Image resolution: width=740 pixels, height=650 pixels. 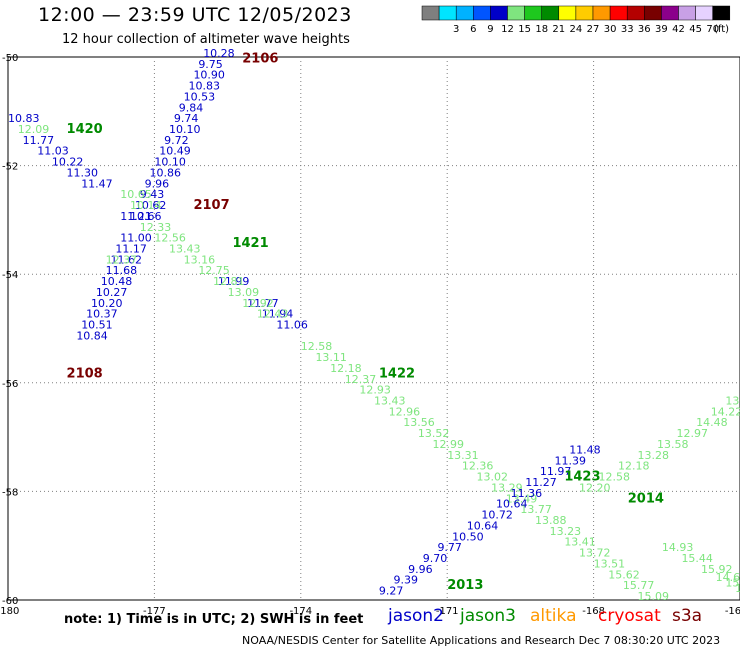 I want to click on swh-value: 15.64, so click(x=737, y=588).